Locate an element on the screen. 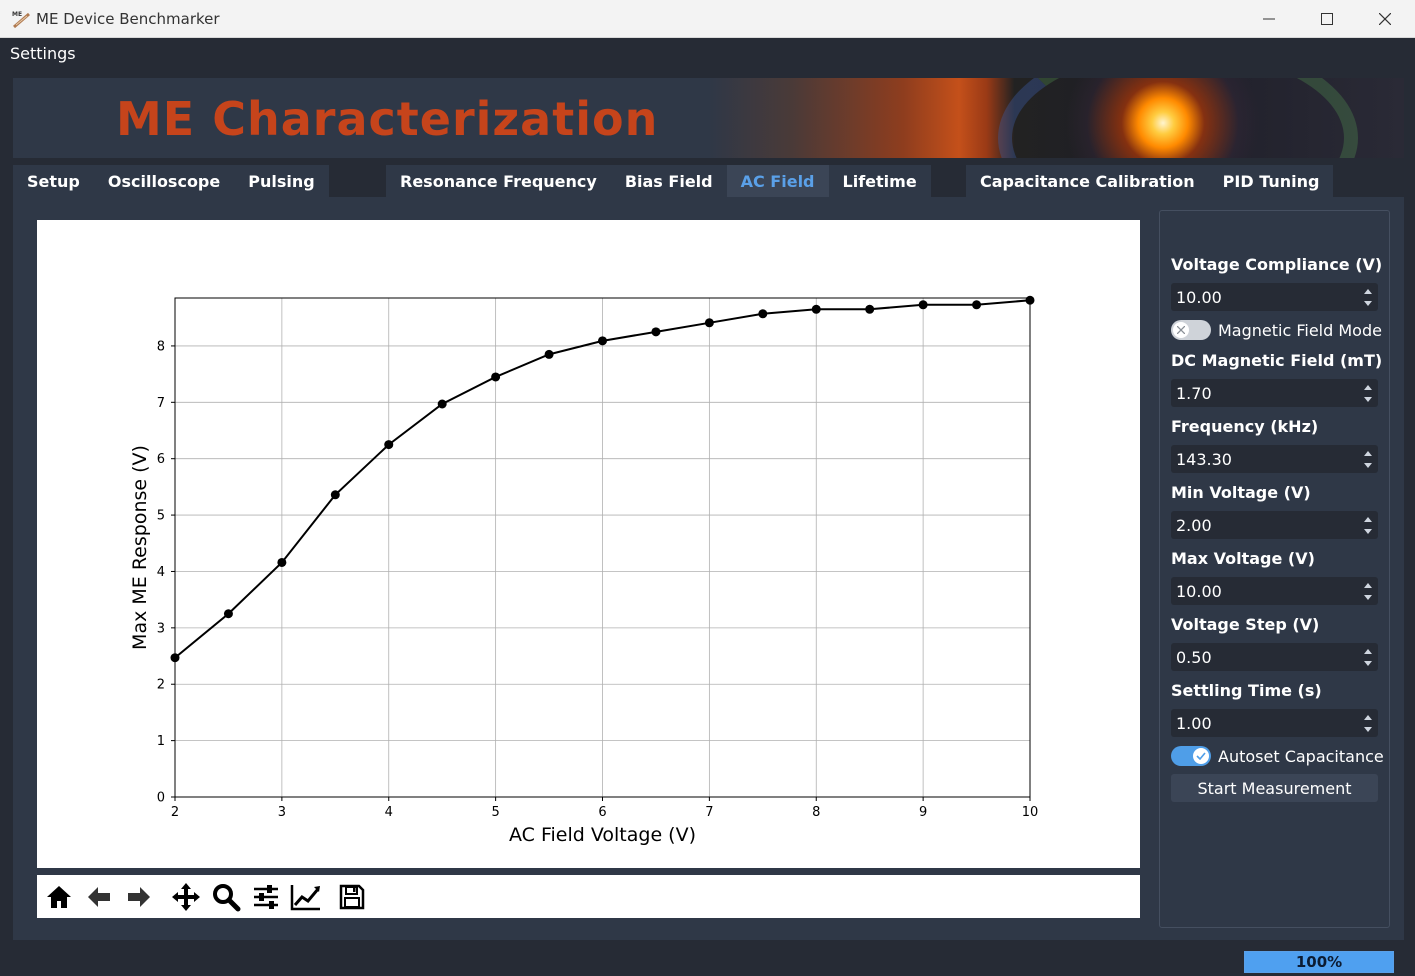  start-measurement-button: Start Measurement is located at coordinates (1274, 788).